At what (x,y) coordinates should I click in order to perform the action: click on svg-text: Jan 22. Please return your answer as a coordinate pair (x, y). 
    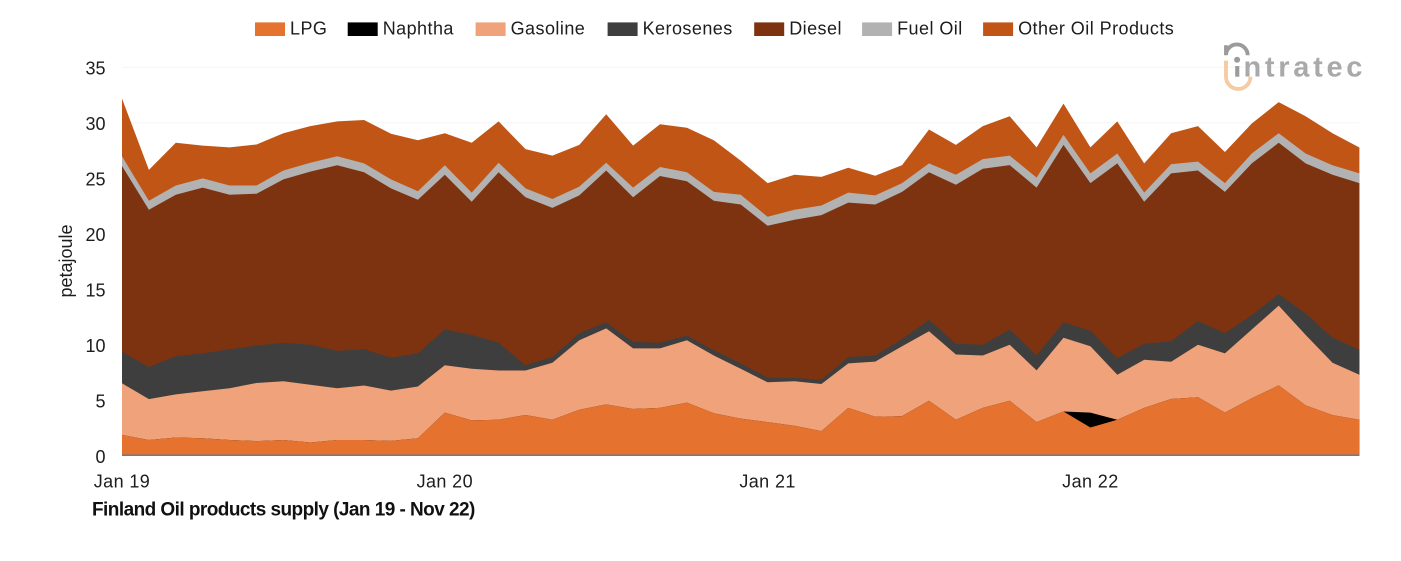
    Looking at the image, I should click on (1090, 482).